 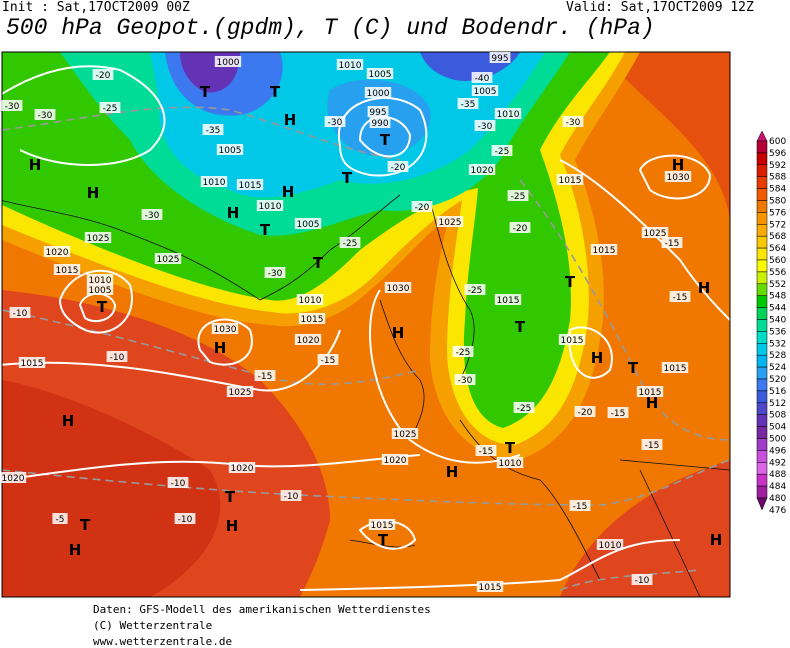 I want to click on colorbar-label: 596, so click(x=777, y=154).